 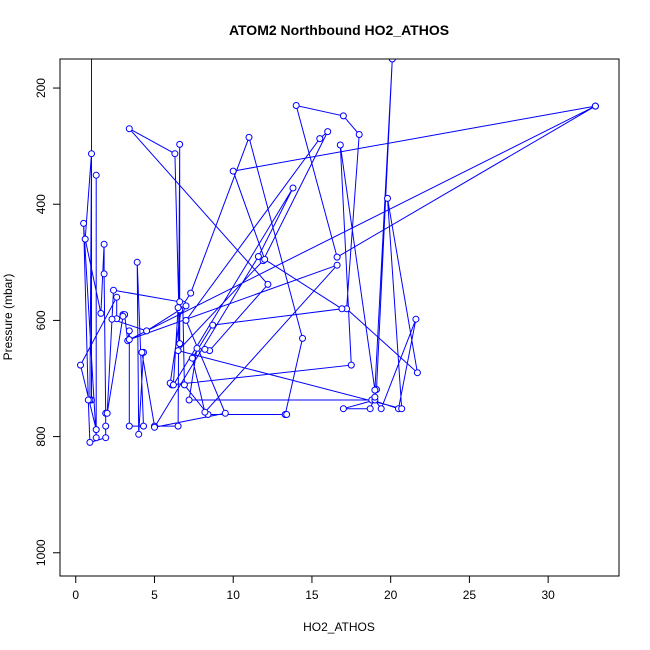 I want to click on y-axis-label: Pressure (mbar), so click(x=8, y=317).